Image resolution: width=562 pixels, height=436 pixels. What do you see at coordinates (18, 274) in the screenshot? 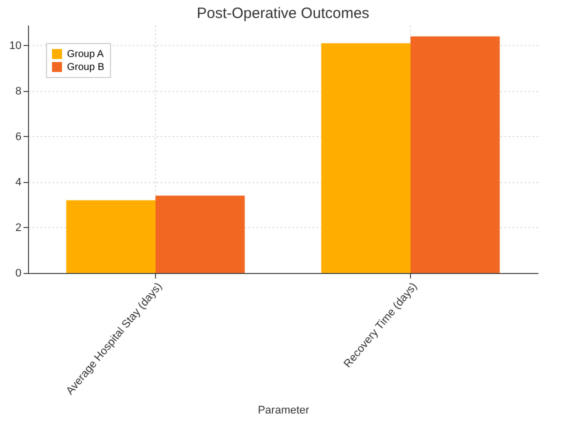
I see `y-tick-label: 0` at bounding box center [18, 274].